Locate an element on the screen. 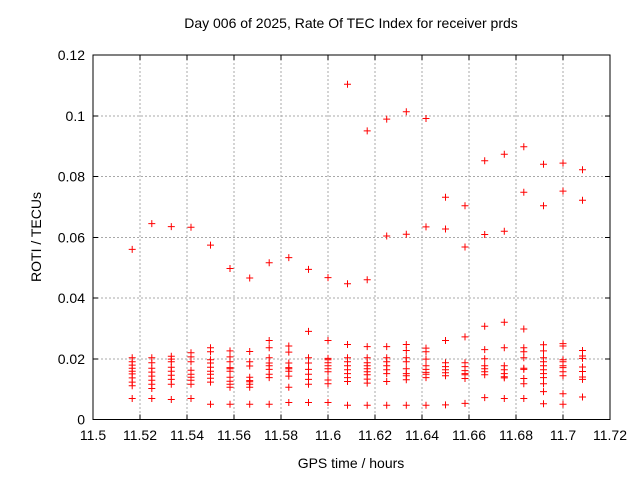 This screenshot has height=480, width=640. x-tick-label: 11.52 is located at coordinates (140, 435).